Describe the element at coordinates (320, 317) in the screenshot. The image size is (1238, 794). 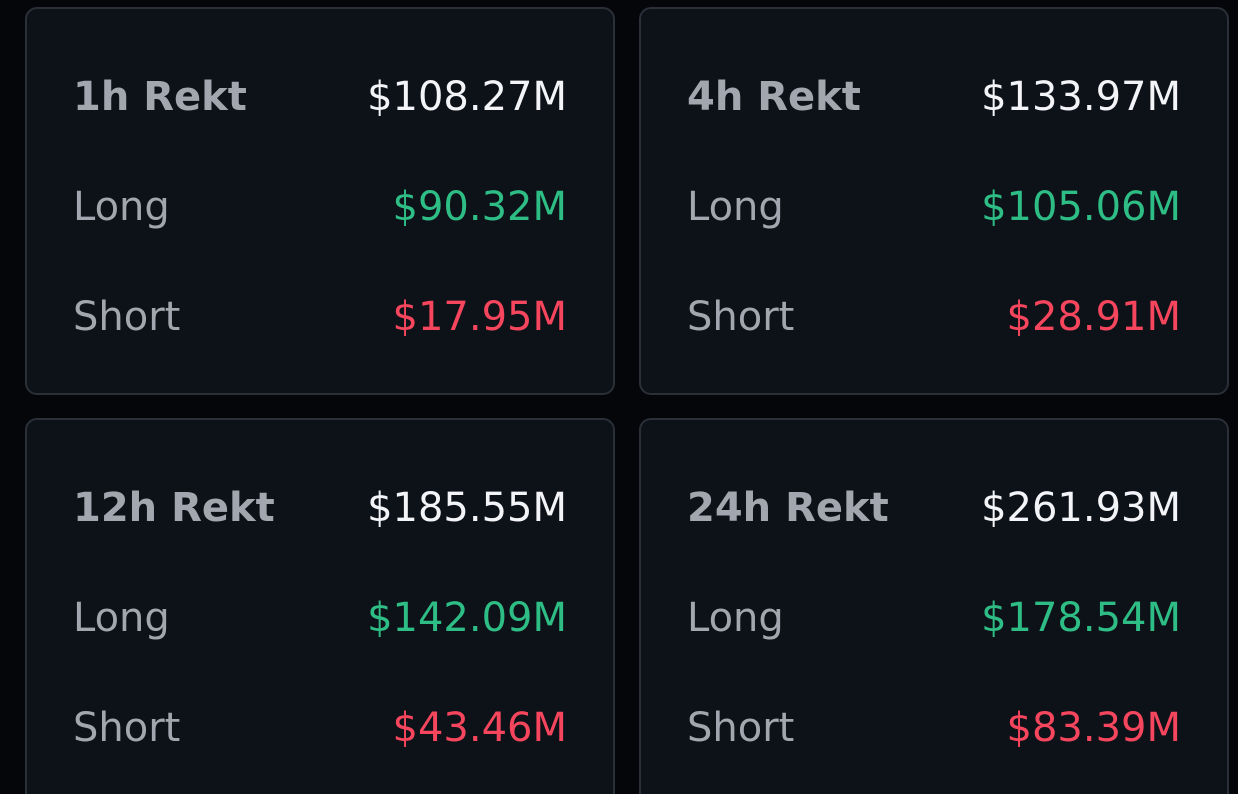
I see `short-row: Short $17.95M` at that location.